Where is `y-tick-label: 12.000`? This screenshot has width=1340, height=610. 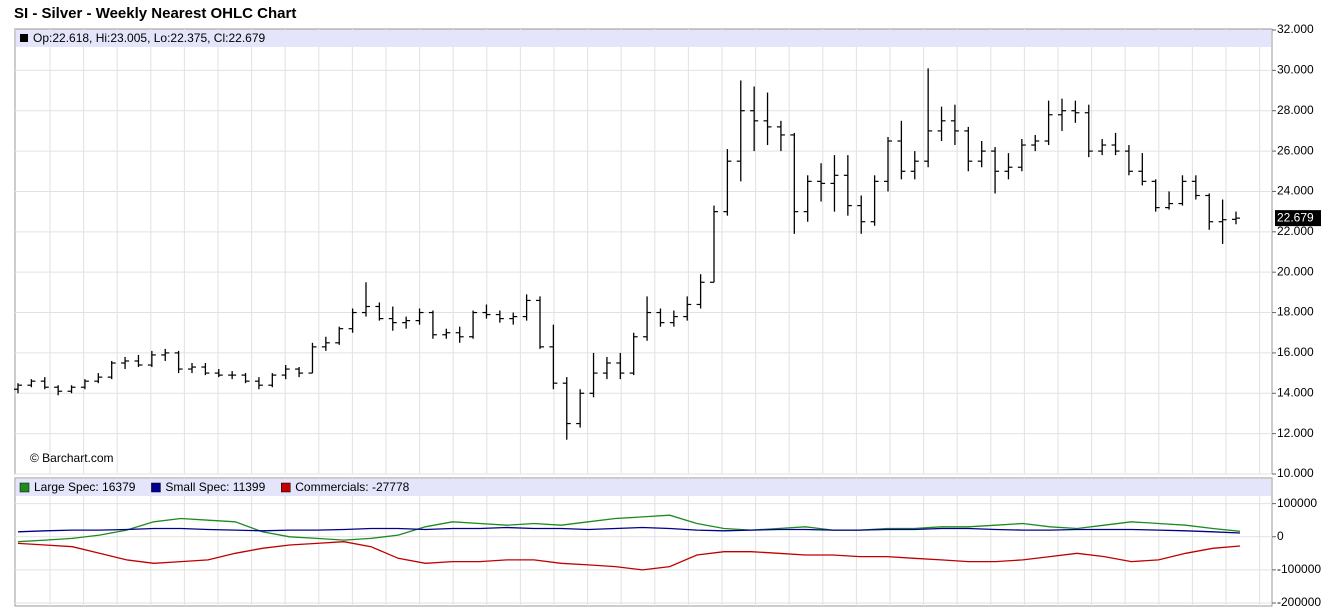
y-tick-label: 12.000 is located at coordinates (1295, 433).